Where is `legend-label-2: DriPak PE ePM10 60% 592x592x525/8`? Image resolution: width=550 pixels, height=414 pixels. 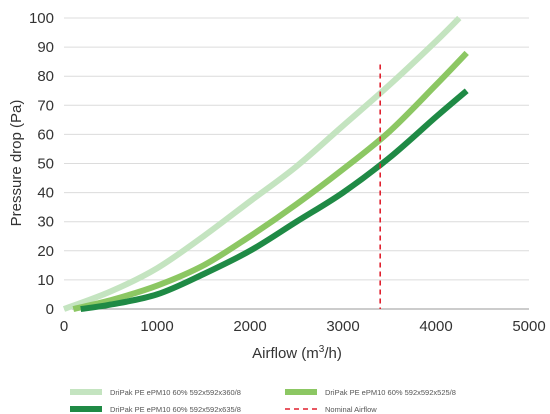 legend-label-2: DriPak PE ePM10 60% 592x592x525/8 is located at coordinates (390, 392).